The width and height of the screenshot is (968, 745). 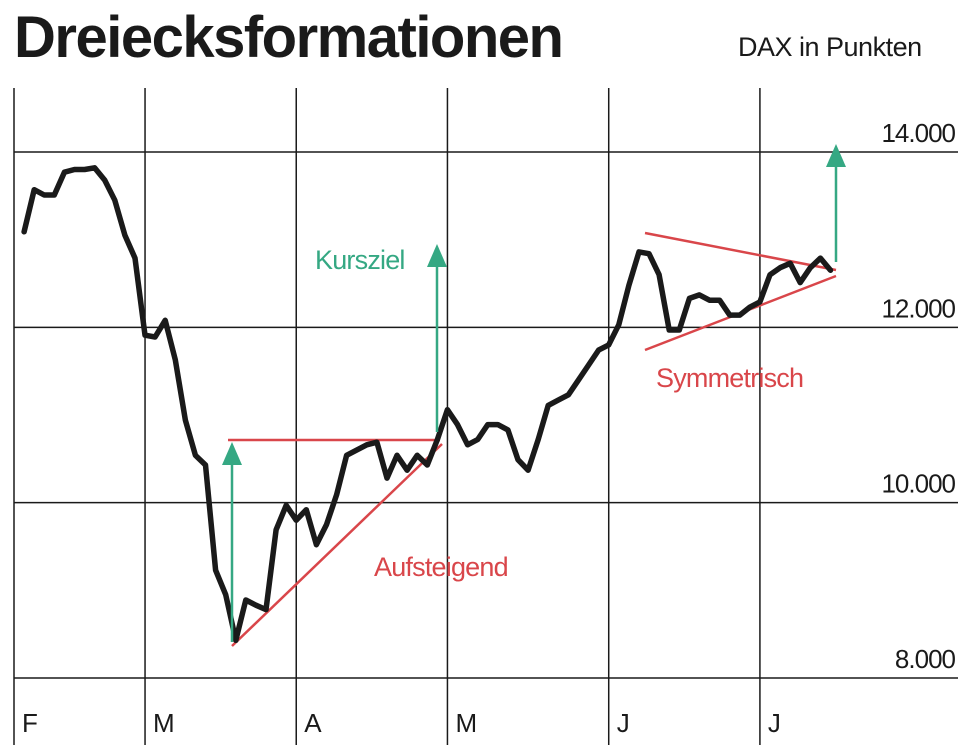 I want to click on support-line, so click(x=337, y=545).